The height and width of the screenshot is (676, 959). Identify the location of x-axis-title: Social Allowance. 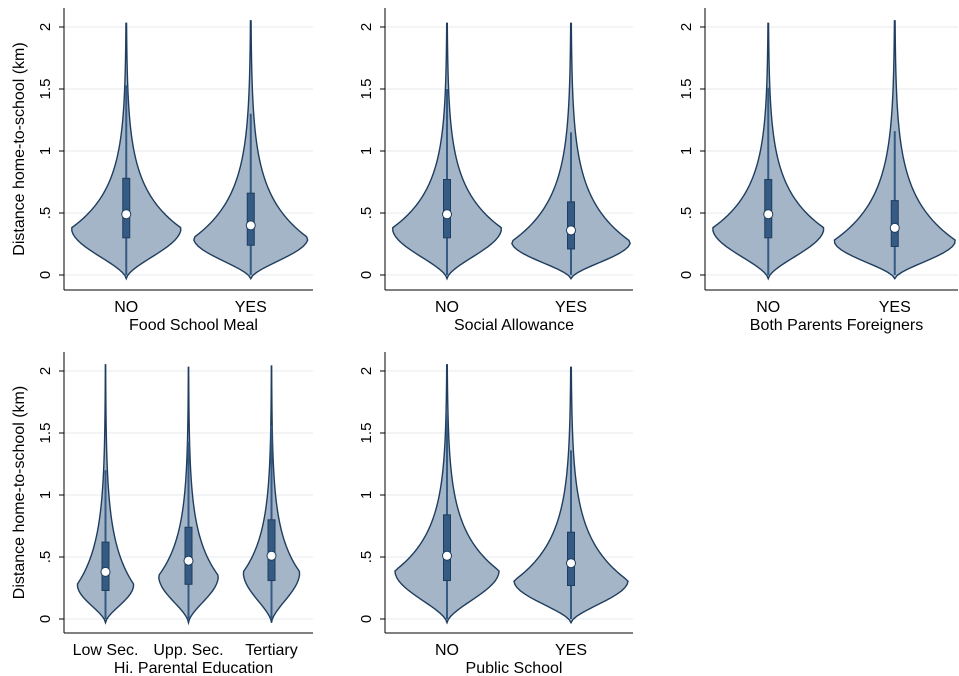
(514, 325).